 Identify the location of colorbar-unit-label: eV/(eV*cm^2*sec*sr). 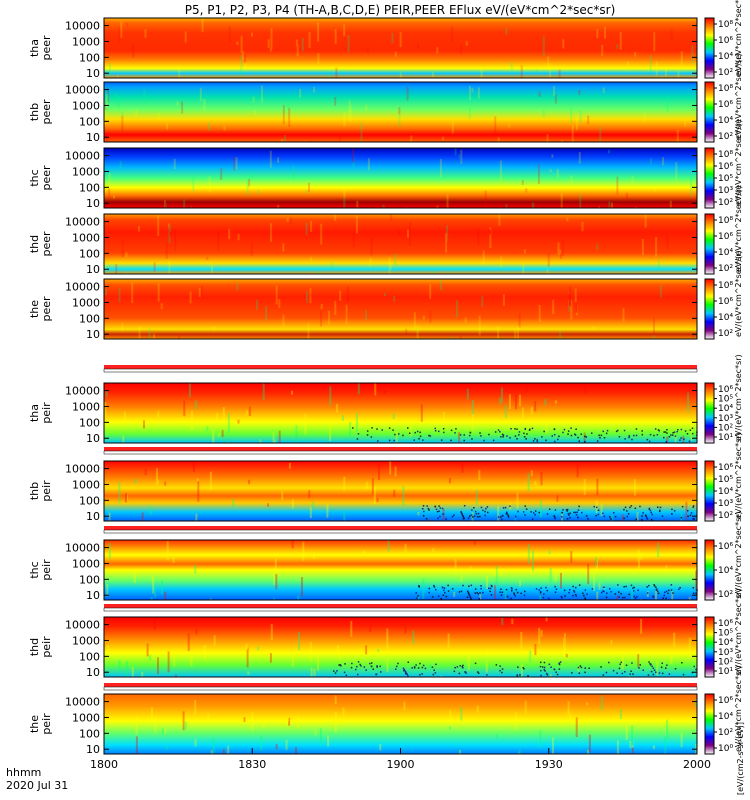
(738, 38).